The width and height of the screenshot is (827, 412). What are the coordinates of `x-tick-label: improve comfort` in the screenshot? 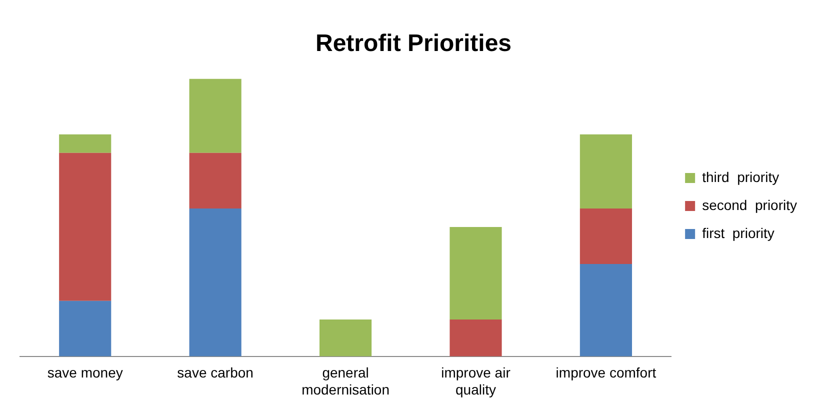 It's located at (606, 372).